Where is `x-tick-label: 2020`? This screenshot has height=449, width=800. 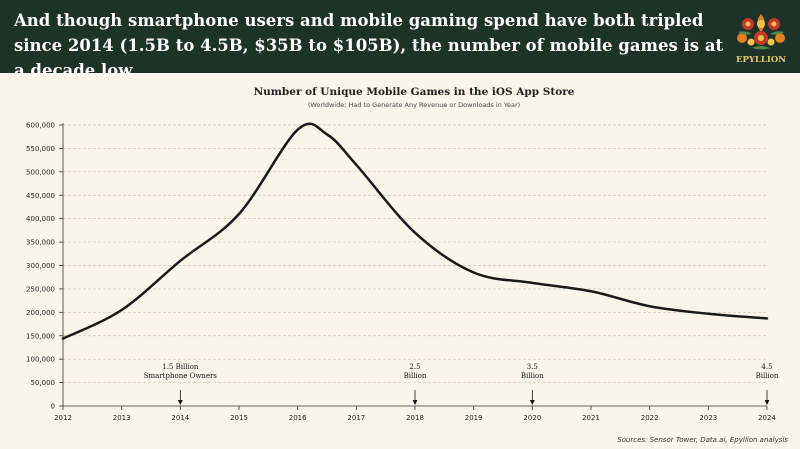
x-tick-label: 2020 is located at coordinates (532, 418).